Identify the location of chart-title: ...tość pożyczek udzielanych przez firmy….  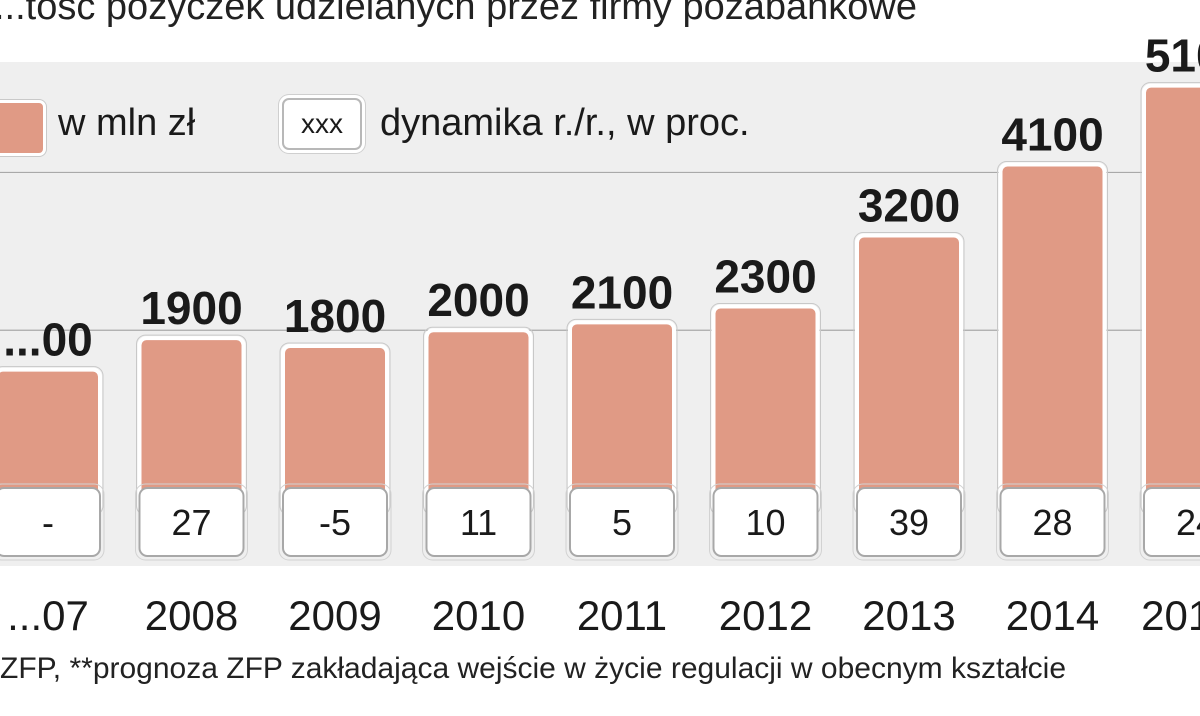
(458, 14).